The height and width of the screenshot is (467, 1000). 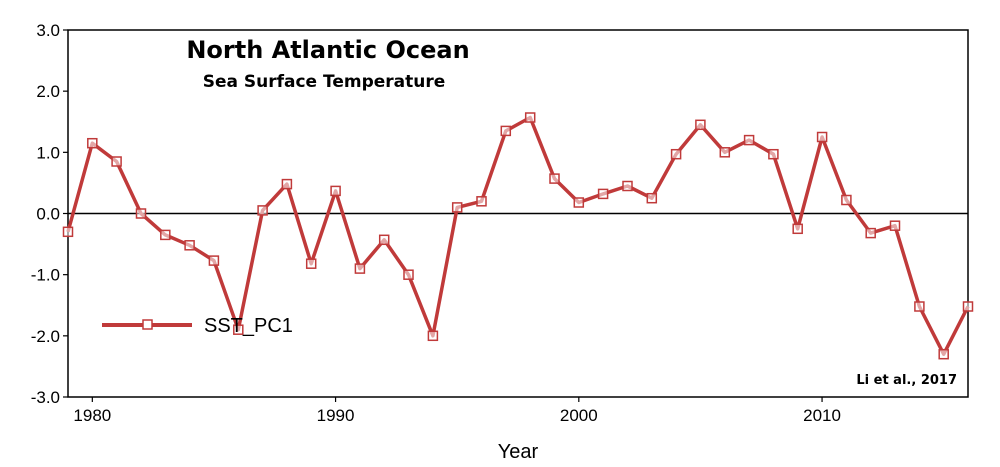 I want to click on y-tick-label: 1.0, so click(x=48, y=152).